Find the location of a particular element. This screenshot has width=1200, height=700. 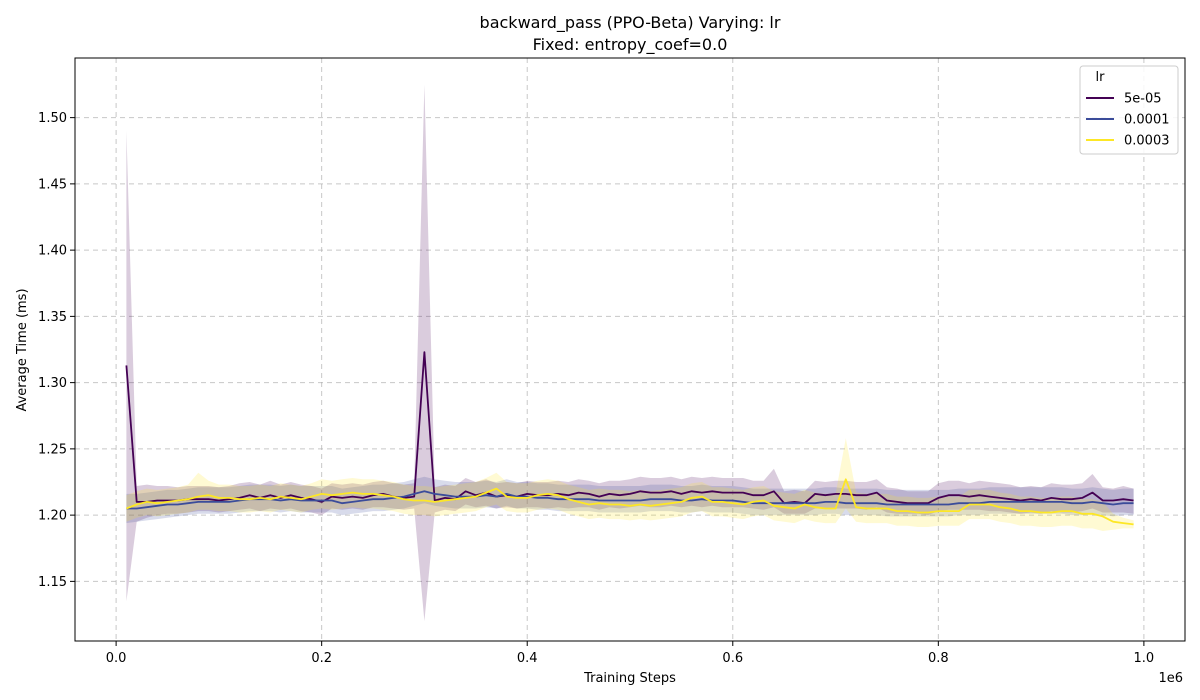

y-tick-label: 1.30 is located at coordinates (52, 383).